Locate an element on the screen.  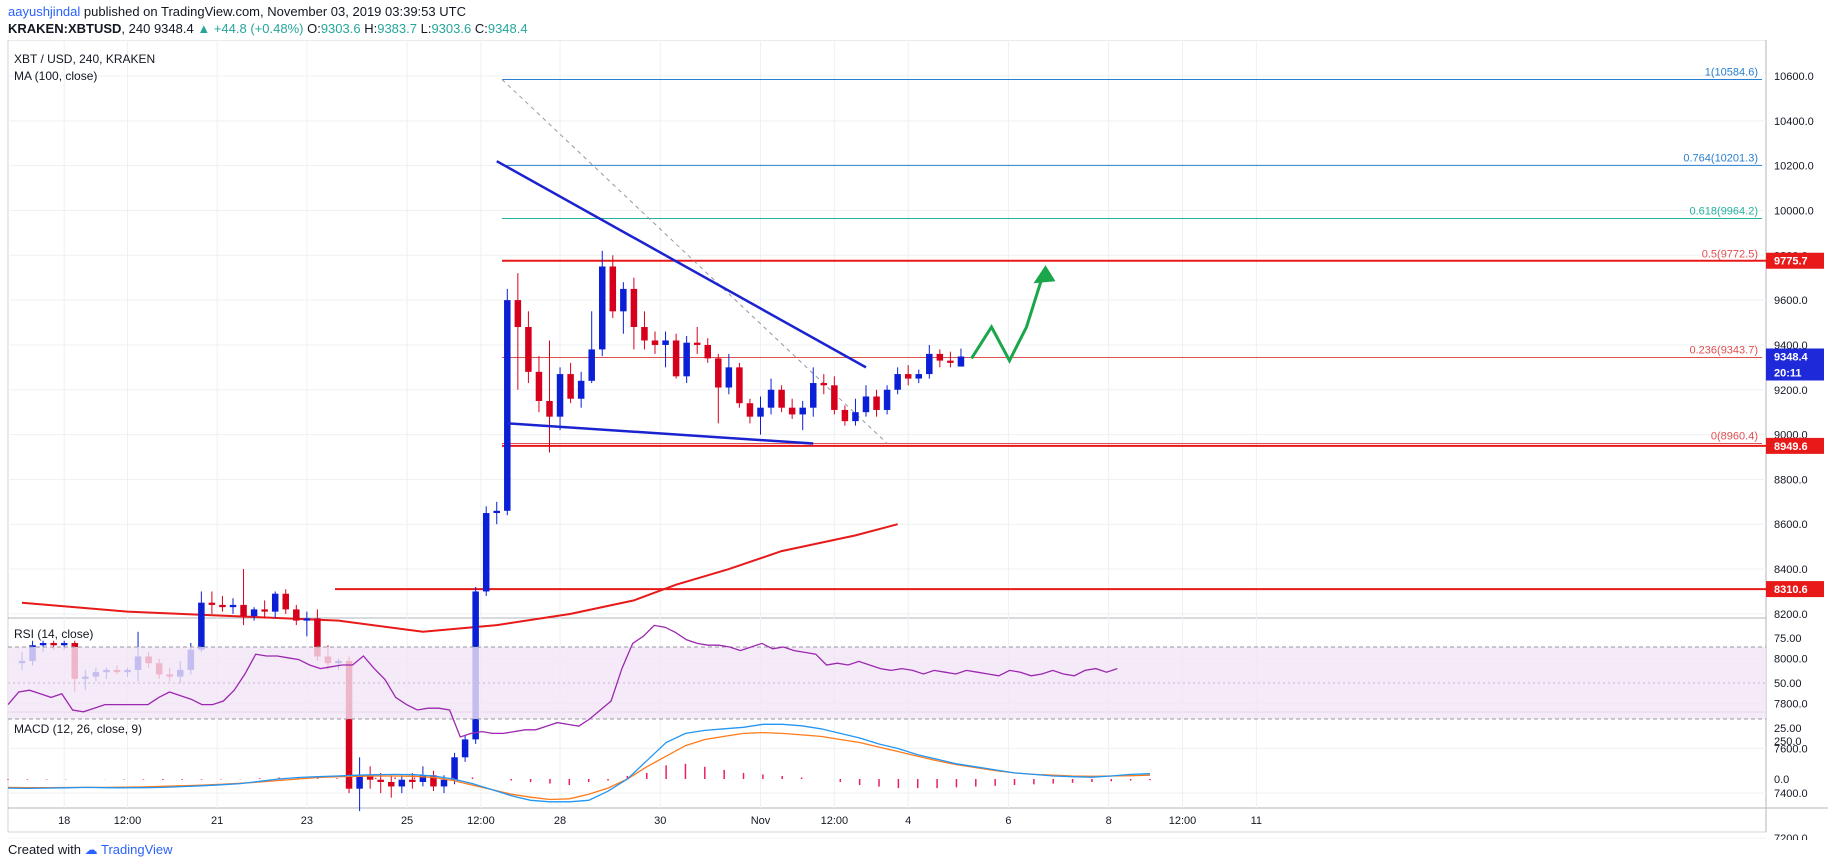
support-price-tag-bg is located at coordinates (1795, 445).